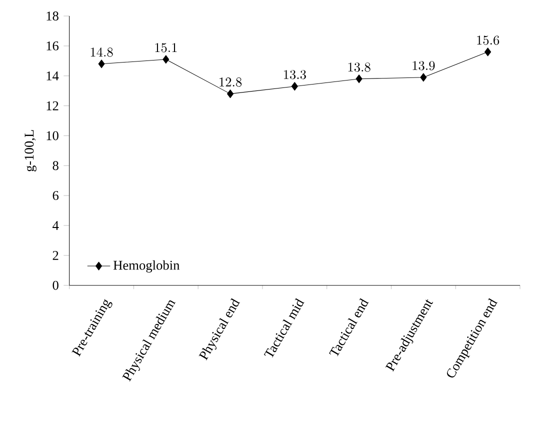 Image resolution: width=552 pixels, height=444 pixels. I want to click on y-tick-label: 14, so click(52, 75).